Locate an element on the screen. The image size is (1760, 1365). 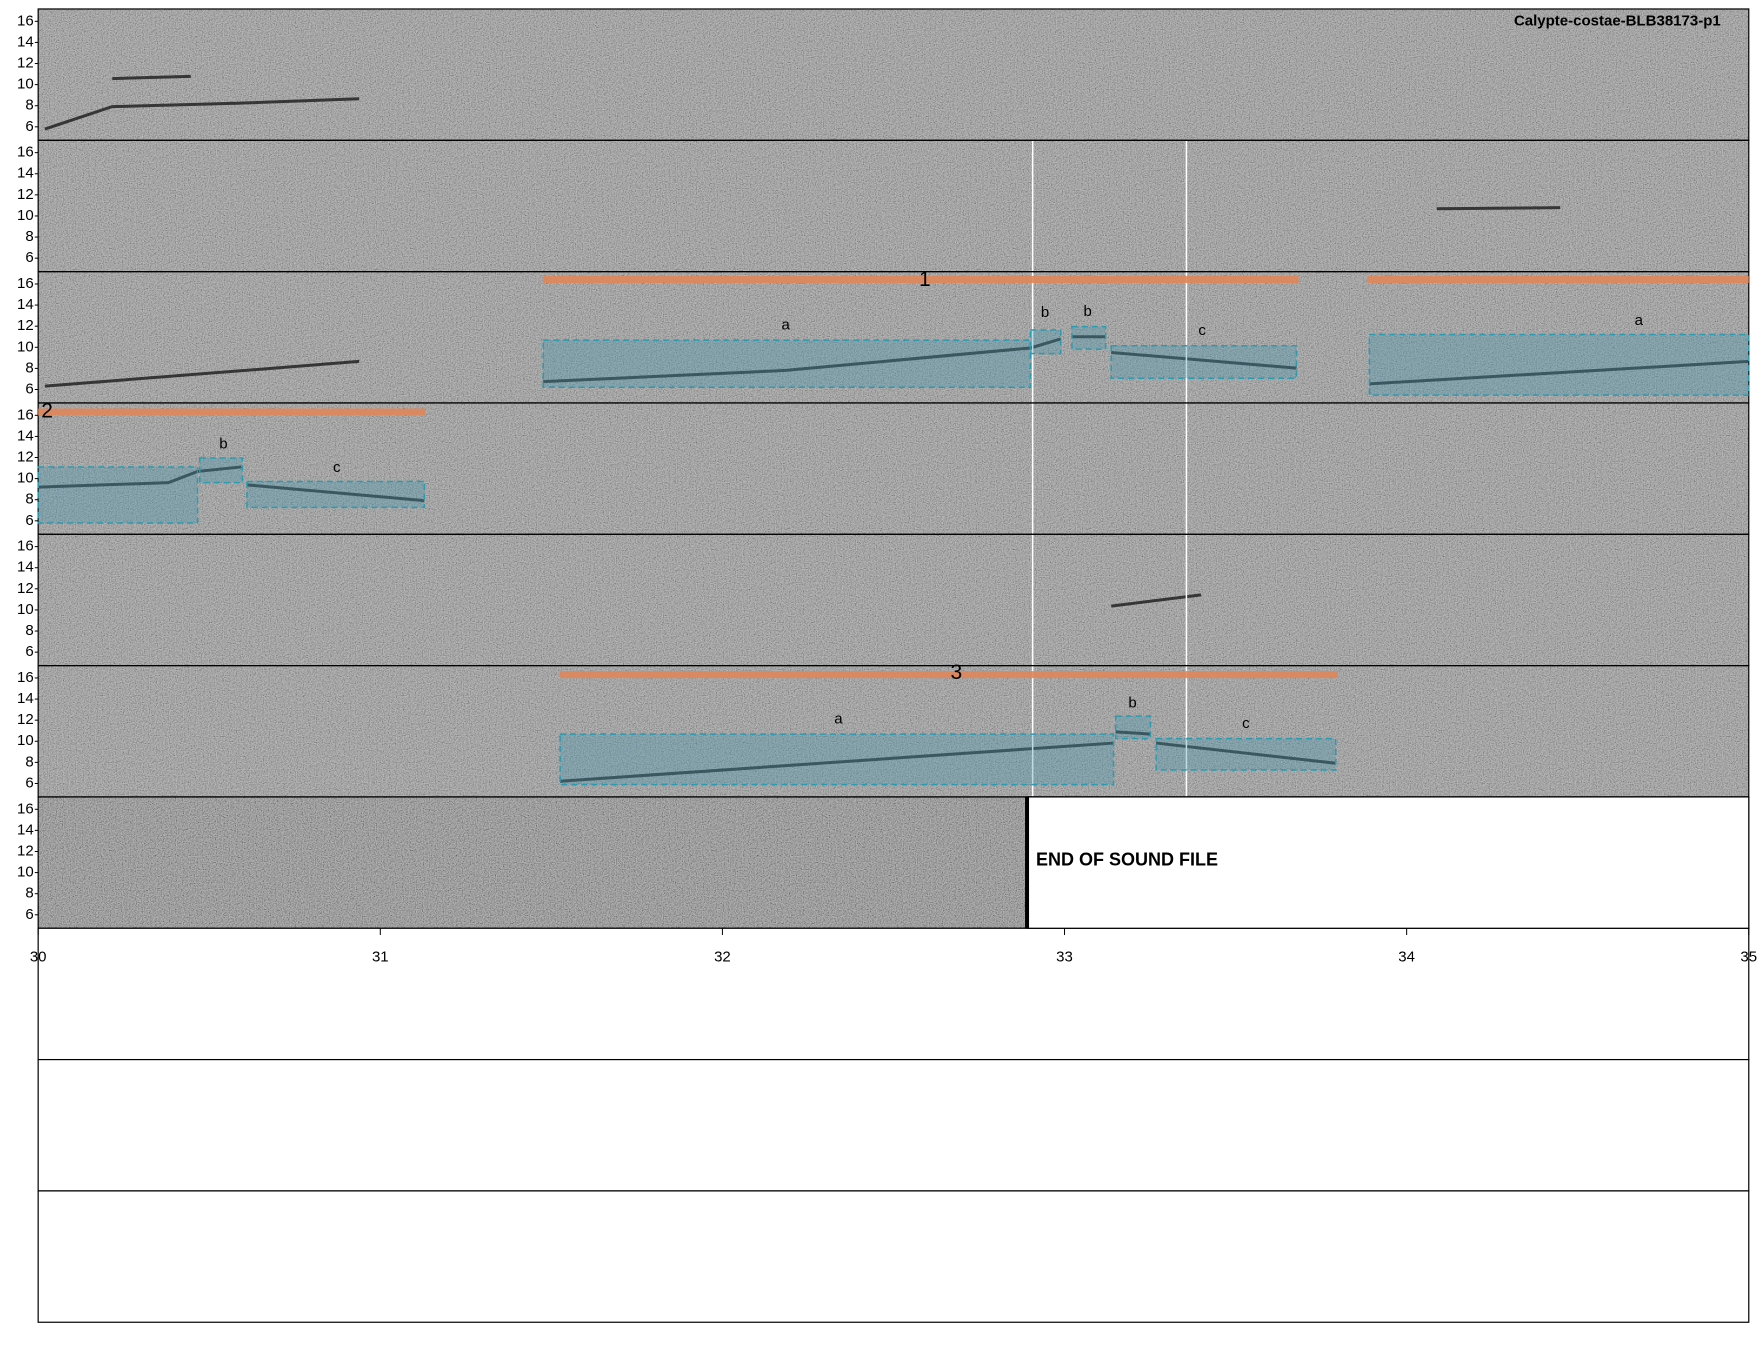
x-tick-label: 35 is located at coordinates (1748, 956).